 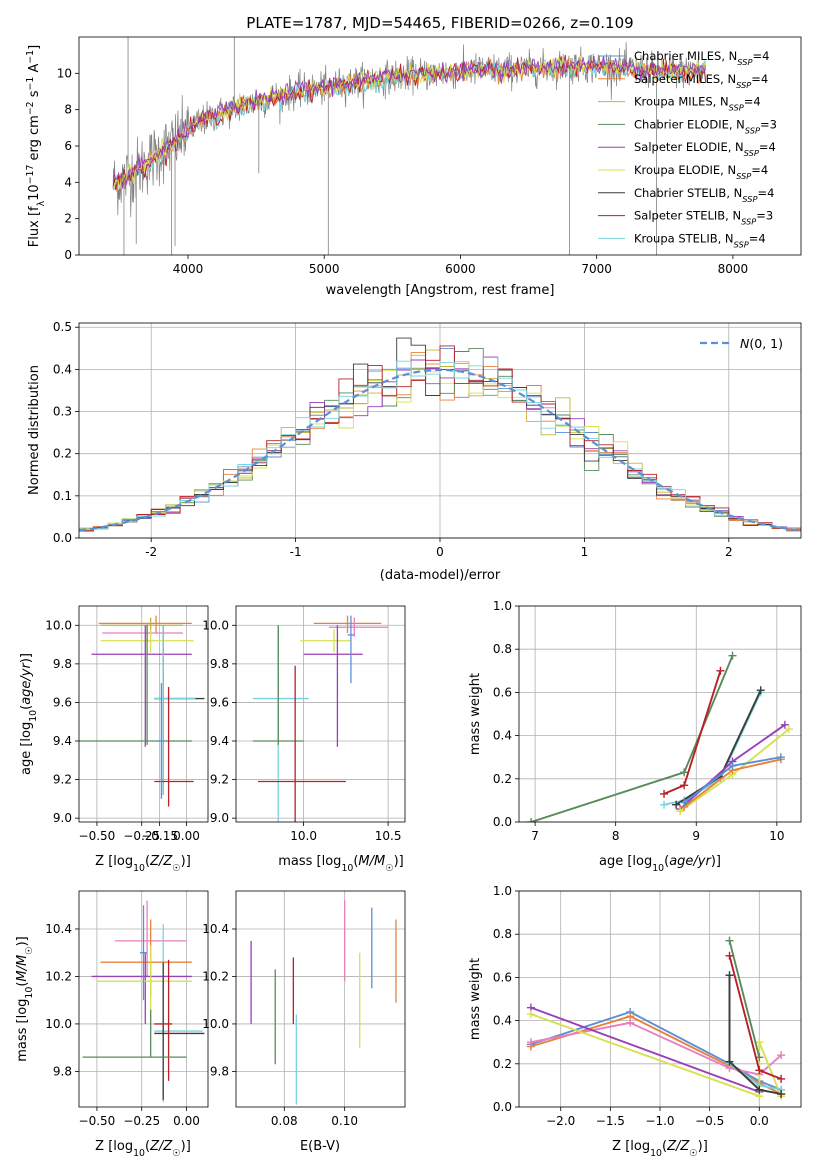 What do you see at coordinates (616, 836) in the screenshot?
I see `x-tick-label: 8` at bounding box center [616, 836].